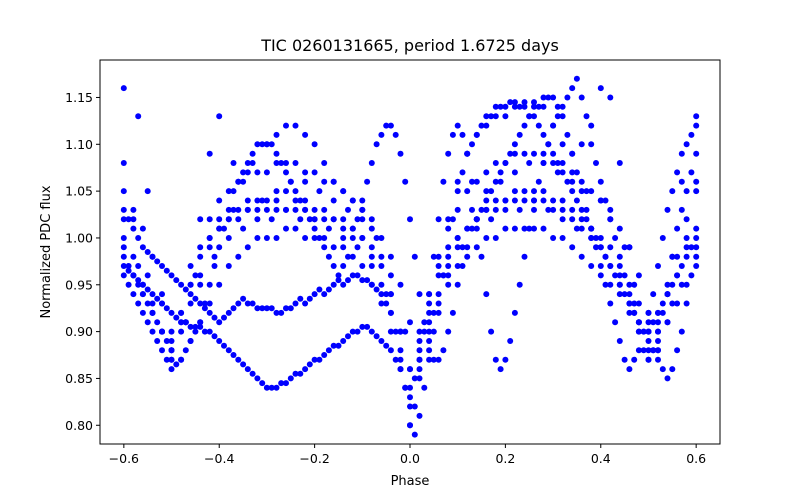 Image resolution: width=800 pixels, height=500 pixels. I want to click on x-tick-label: −0.6, so click(124, 458).